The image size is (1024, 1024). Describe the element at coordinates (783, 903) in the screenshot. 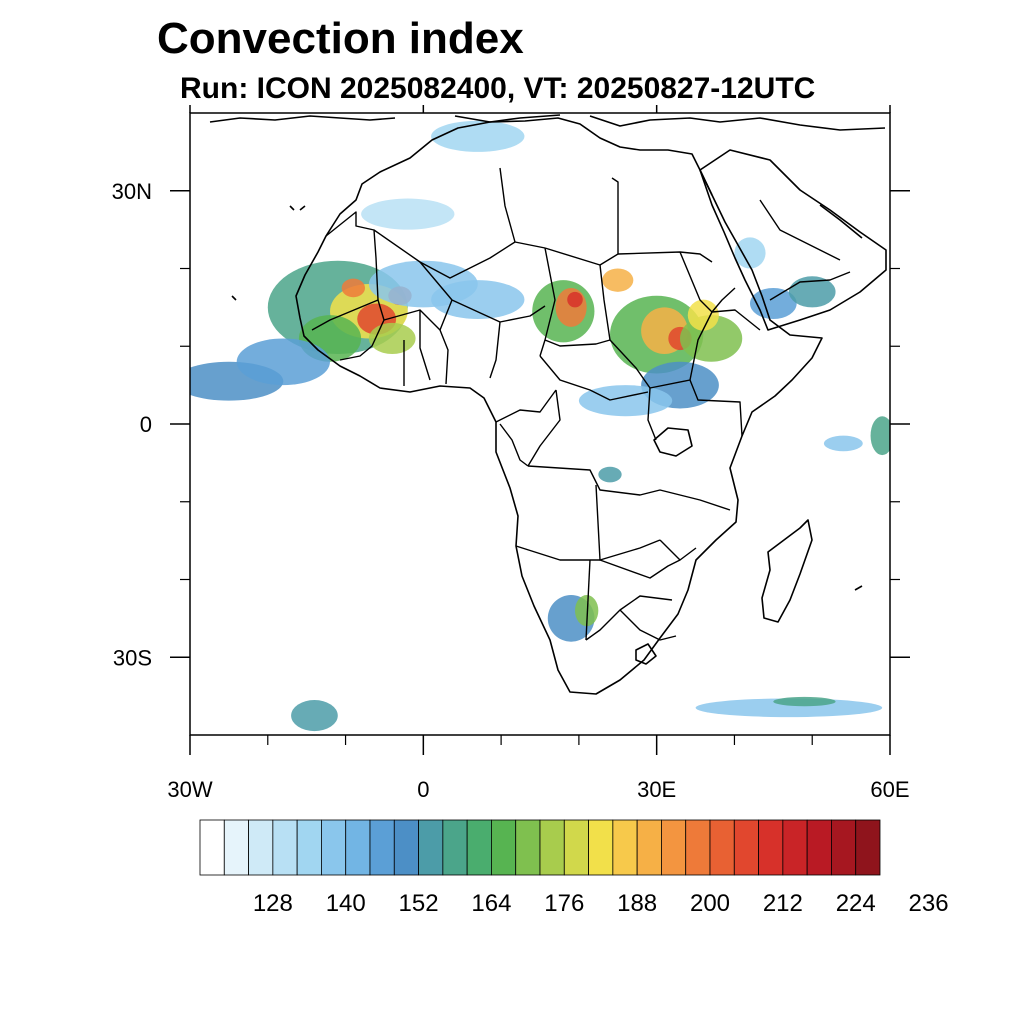

I see `colorbar-tick-label: 212` at that location.